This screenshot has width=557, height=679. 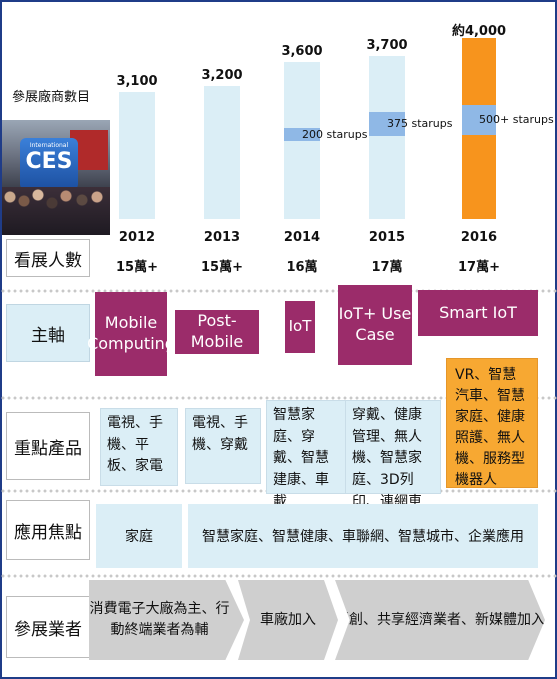 I want to click on axis-iot: IoT, so click(x=300, y=327).